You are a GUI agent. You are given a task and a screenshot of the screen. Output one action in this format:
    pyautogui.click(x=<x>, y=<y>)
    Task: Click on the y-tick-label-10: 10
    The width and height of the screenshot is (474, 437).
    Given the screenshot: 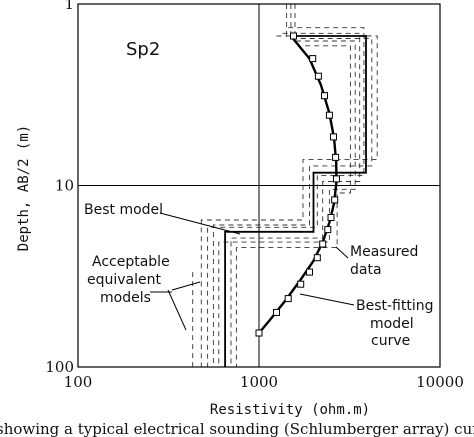 What is the action you would take?
    pyautogui.click(x=64, y=186)
    